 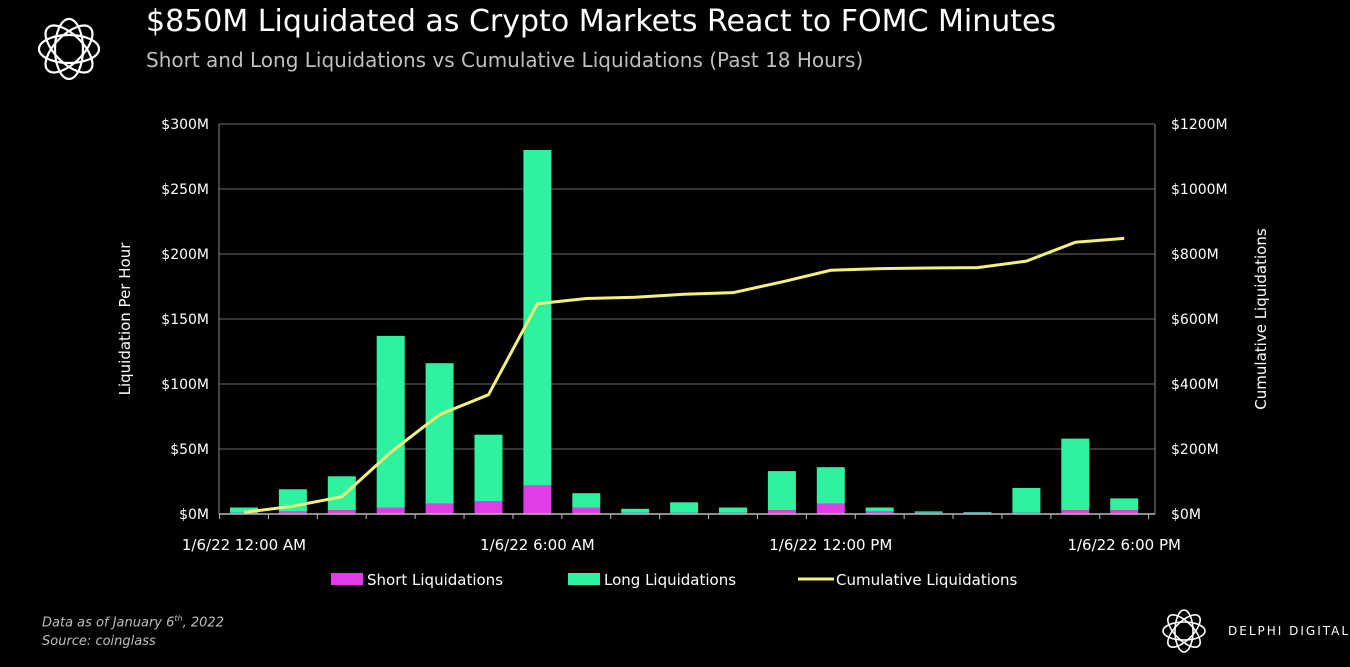 What do you see at coordinates (185, 190) in the screenshot?
I see `y-tick-label: $250M` at bounding box center [185, 190].